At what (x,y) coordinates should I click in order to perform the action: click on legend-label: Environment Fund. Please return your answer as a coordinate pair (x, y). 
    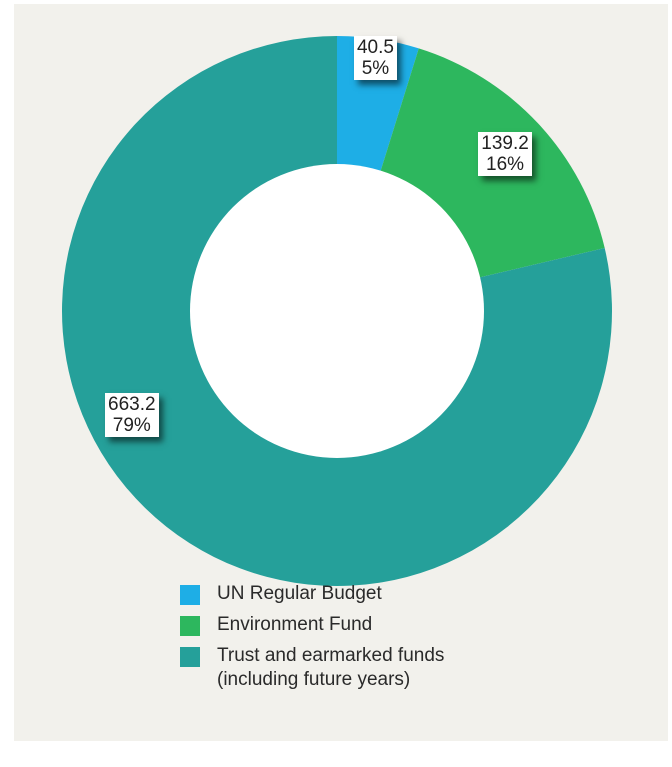
    Looking at the image, I should click on (295, 624).